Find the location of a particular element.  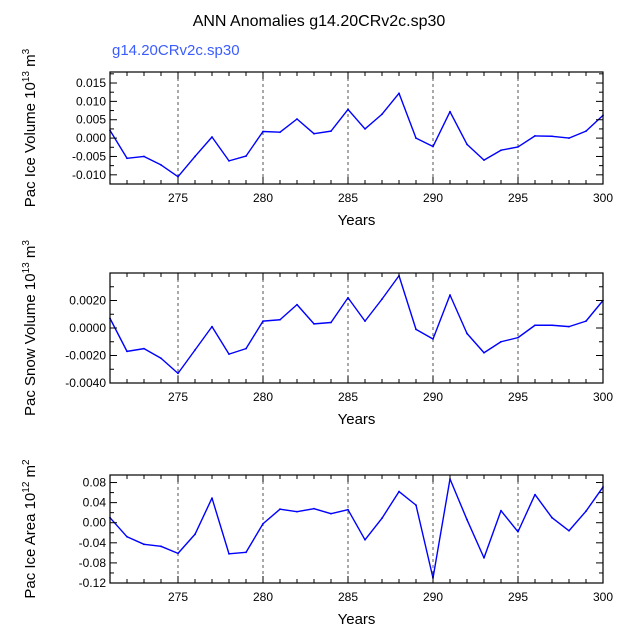

y-axis-unit-name: m is located at coordinates (30, 254).